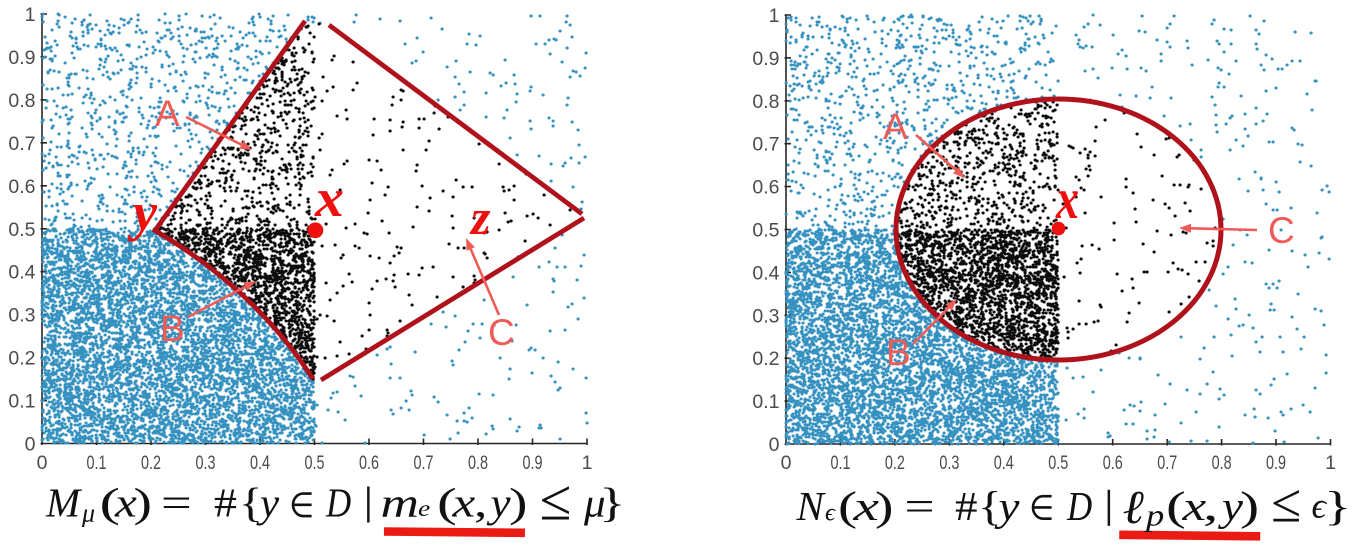 The image size is (1353, 552). What do you see at coordinates (424, 508) in the screenshot?
I see `svg-text: e` at bounding box center [424, 508].